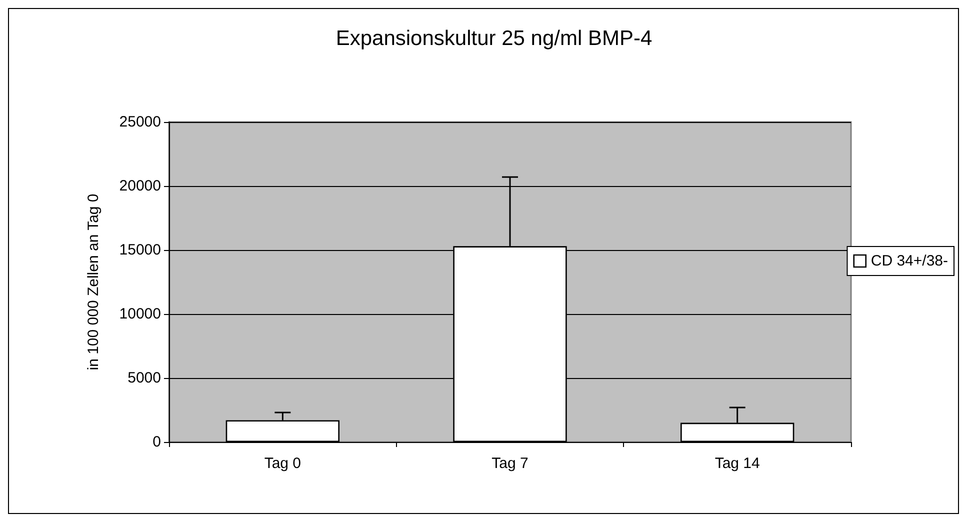 The image size is (967, 522). I want to click on y-tick-label: 20000, so click(140, 186).